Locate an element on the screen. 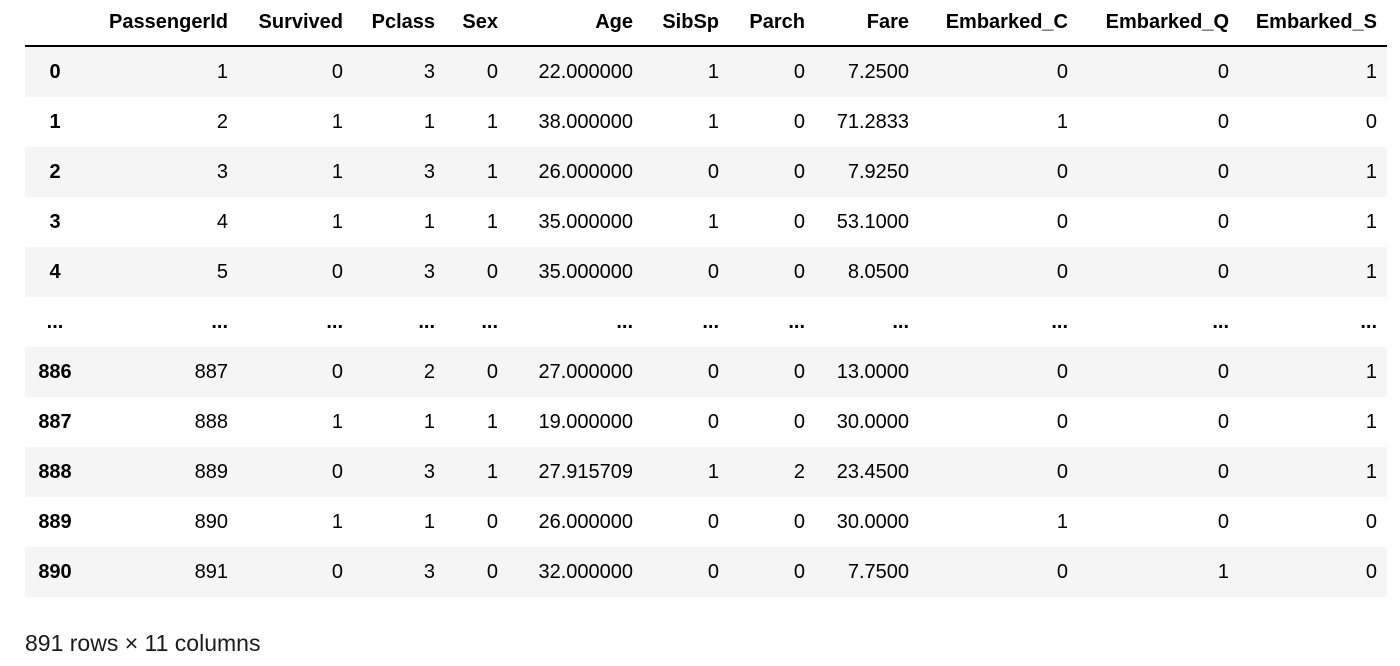 The width and height of the screenshot is (1400, 666). table-row: 3 4 1 1 1 35.000000 1 0 53.1000 0 0 1 is located at coordinates (706, 222).